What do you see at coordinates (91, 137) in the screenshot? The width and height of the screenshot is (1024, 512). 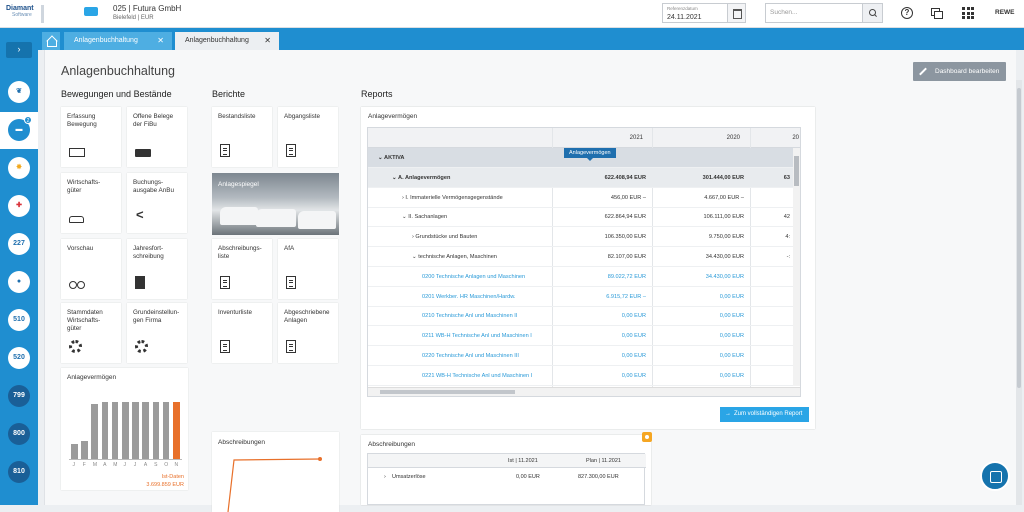 I see `tile-erfassung-bewegung: Erfassung Bewegung` at bounding box center [91, 137].